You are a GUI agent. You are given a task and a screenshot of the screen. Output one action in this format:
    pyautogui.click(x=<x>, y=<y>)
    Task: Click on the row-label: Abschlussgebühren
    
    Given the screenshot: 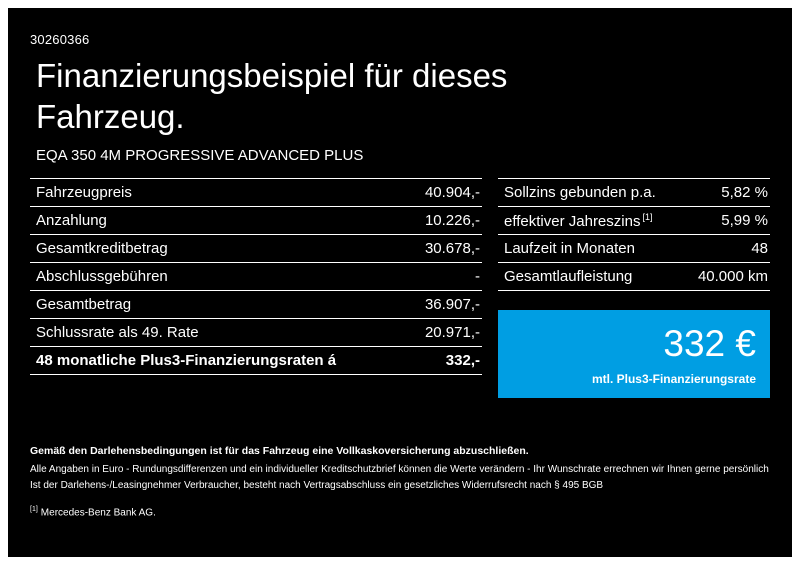 What is the action you would take?
    pyautogui.click(x=102, y=276)
    